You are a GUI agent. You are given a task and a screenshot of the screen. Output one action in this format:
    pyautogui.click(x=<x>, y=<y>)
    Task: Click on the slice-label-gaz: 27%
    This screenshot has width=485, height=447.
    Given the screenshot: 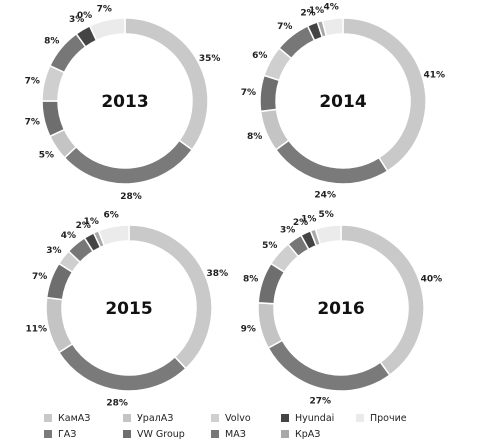 What is the action you would take?
    pyautogui.click(x=321, y=402)
    